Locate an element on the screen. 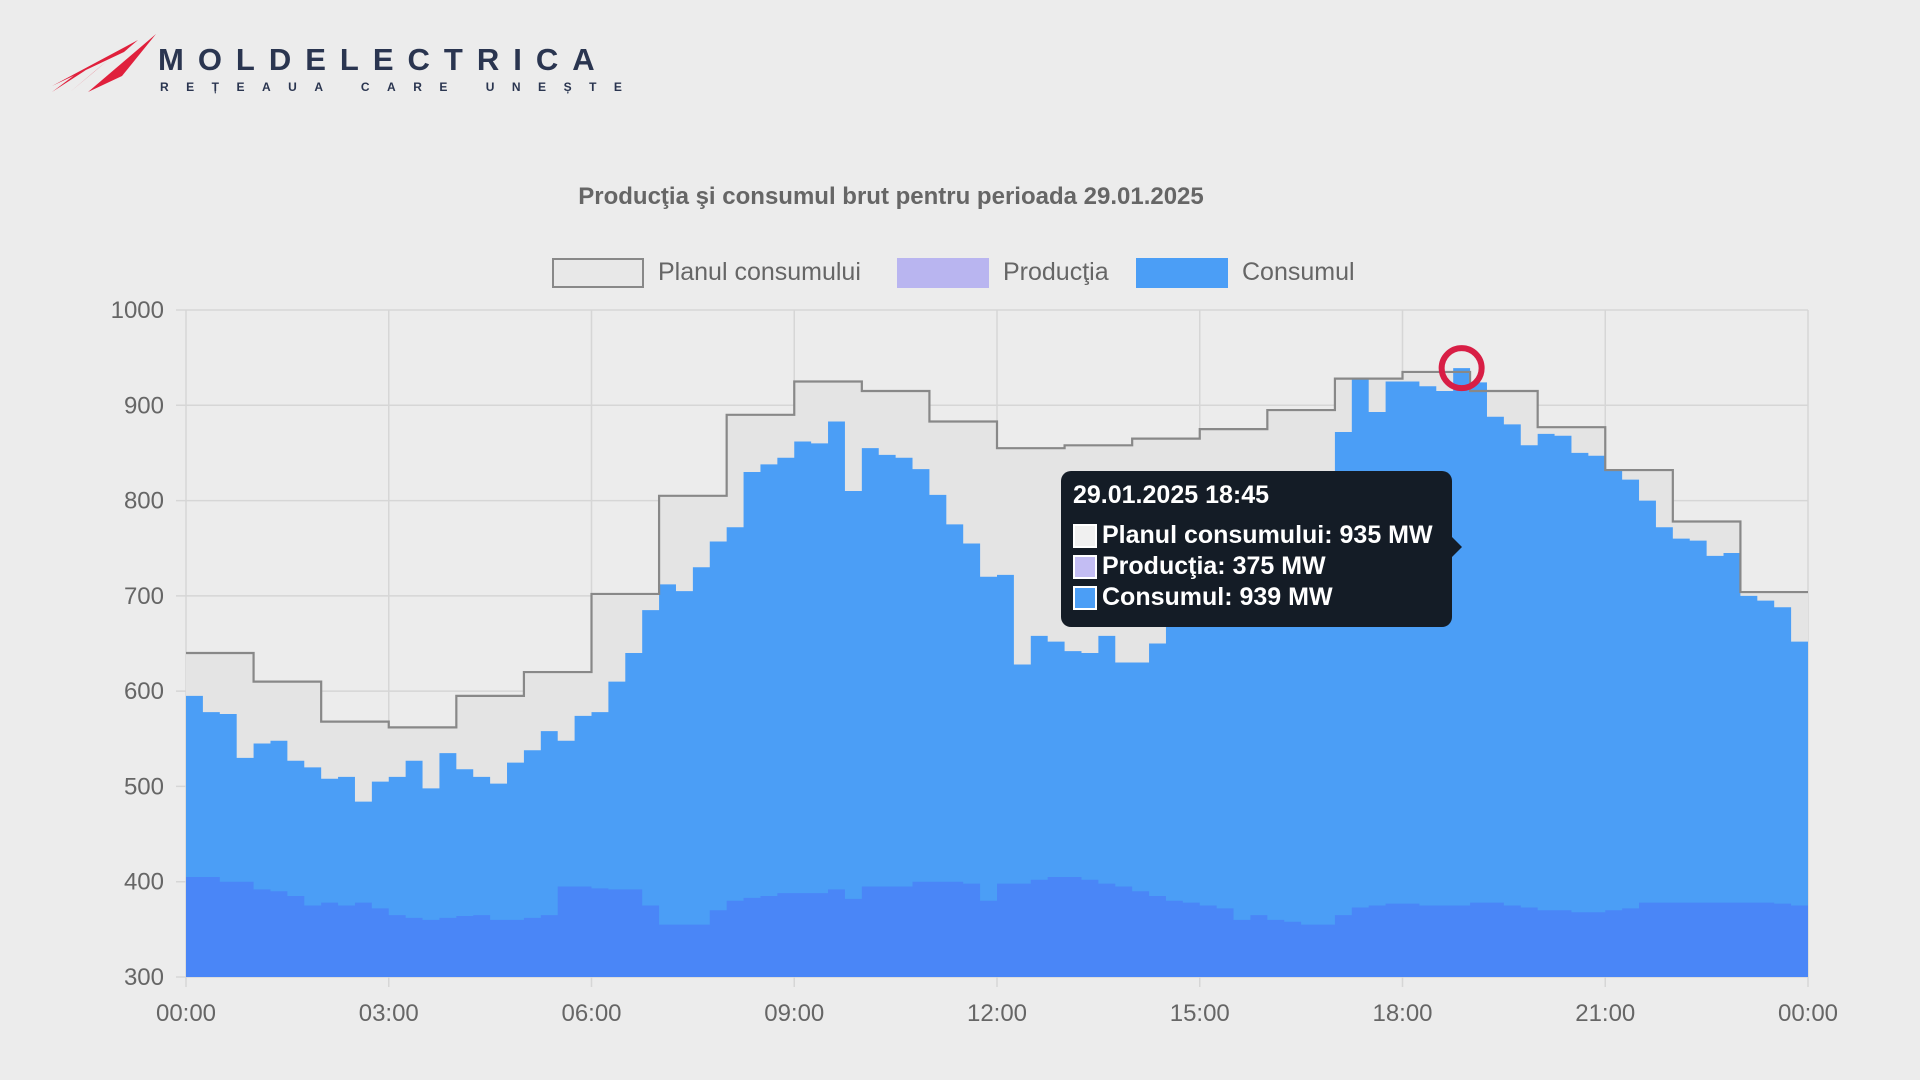  moldelectrica-logo: MOLDELECTRICA REȚEAUA CARE UNEȘTE is located at coordinates (337, 65).